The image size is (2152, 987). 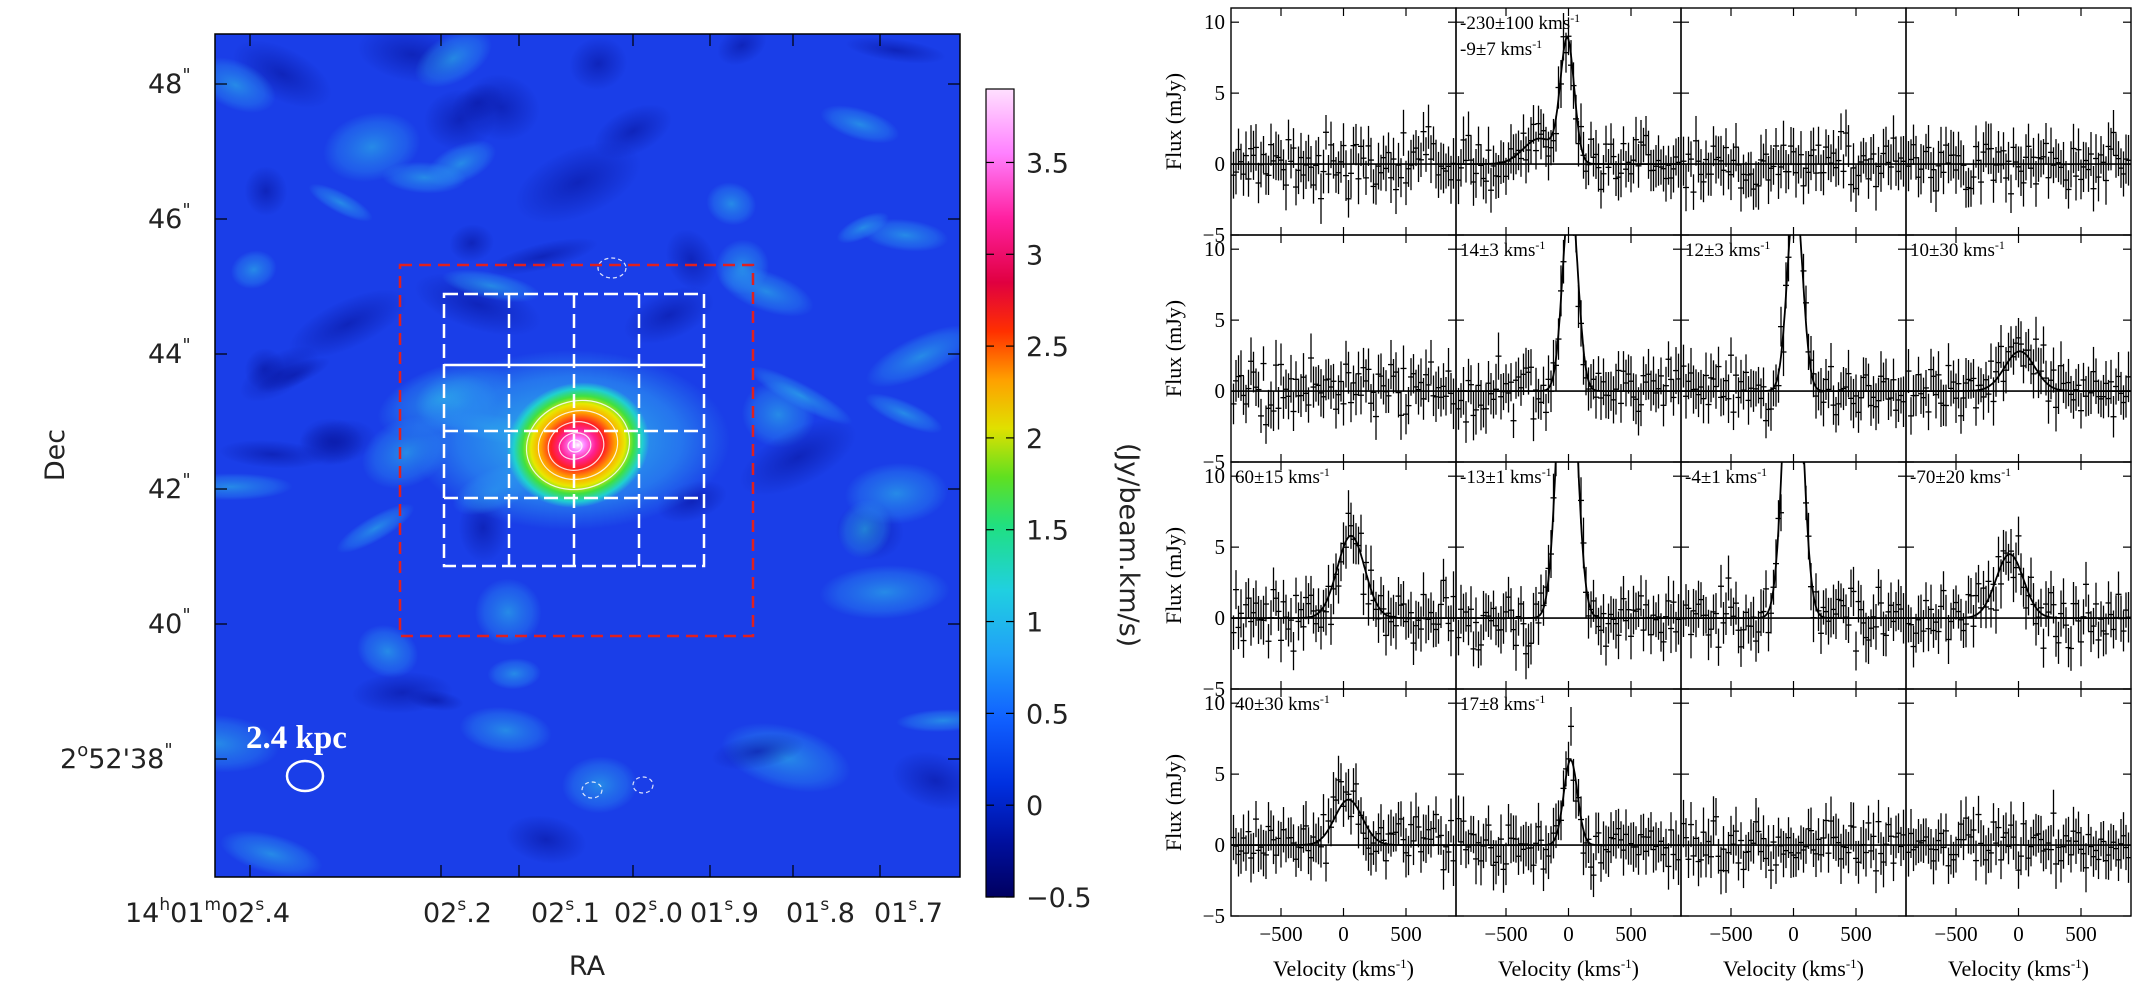 I want to click on colorbar-tick-label: 2.5, so click(x=1047, y=347).